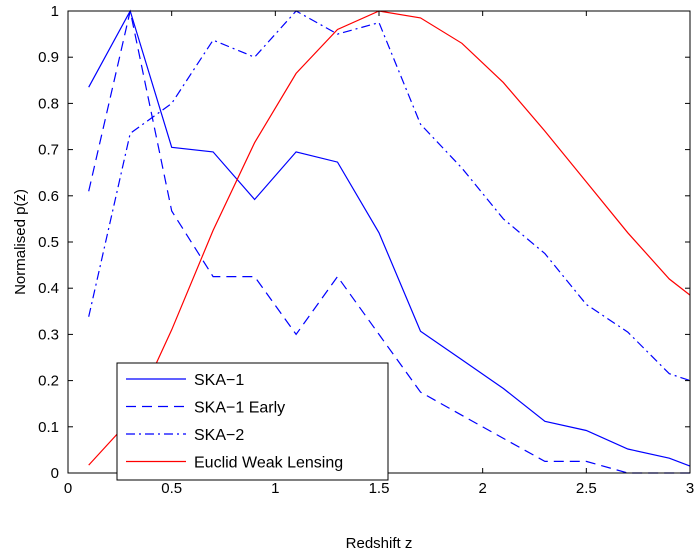  Describe the element at coordinates (48, 57) in the screenshot. I see `y-tick-label: 0.9` at that location.